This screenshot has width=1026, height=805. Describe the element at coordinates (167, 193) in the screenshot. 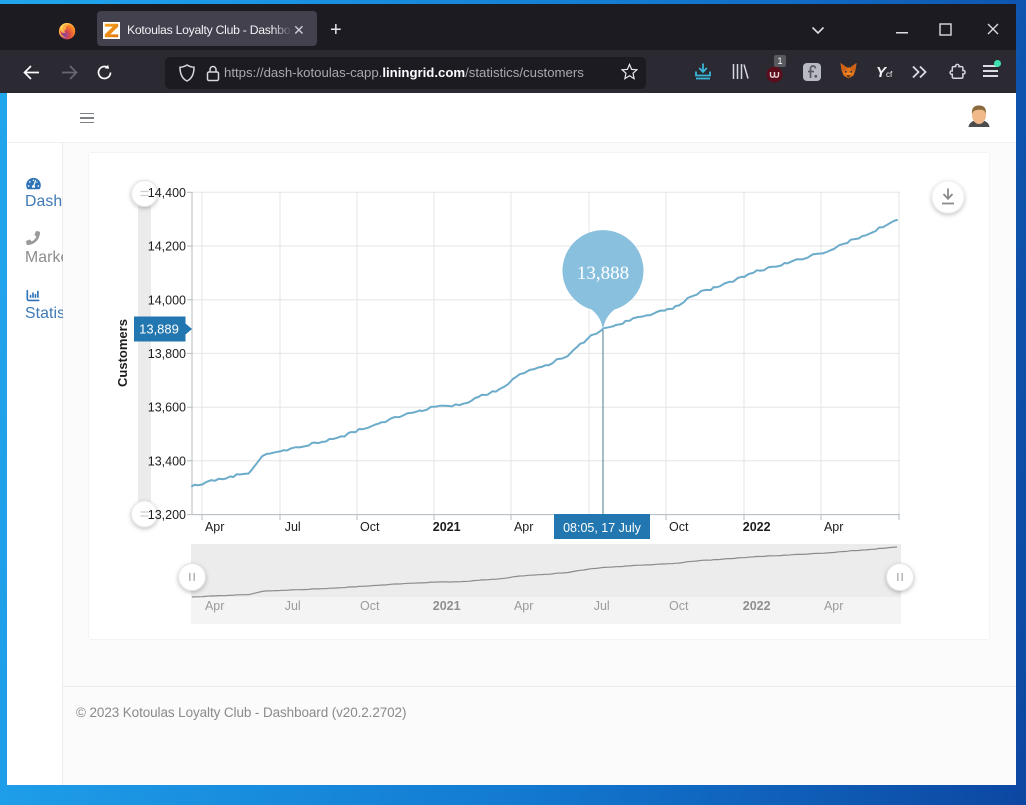

I see `svg-text: 14,400` at that location.